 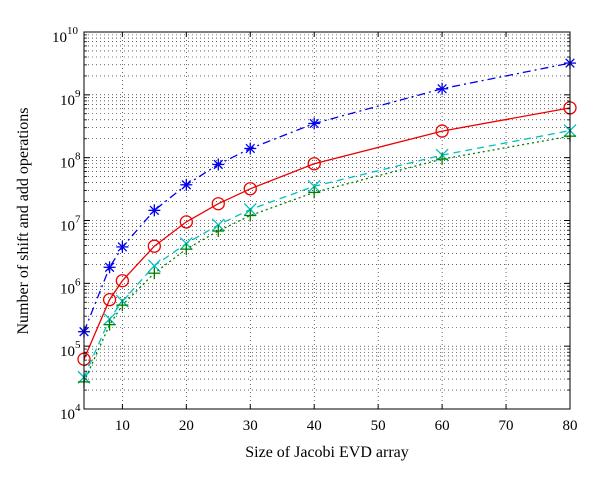 What do you see at coordinates (314, 426) in the screenshot?
I see `x-tick-label: 40` at bounding box center [314, 426].